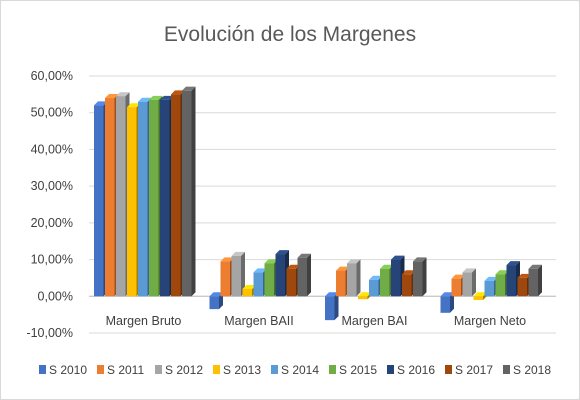 The height and width of the screenshot is (400, 580). What do you see at coordinates (179, 370) in the screenshot?
I see `legend-item: S 2012` at bounding box center [179, 370].